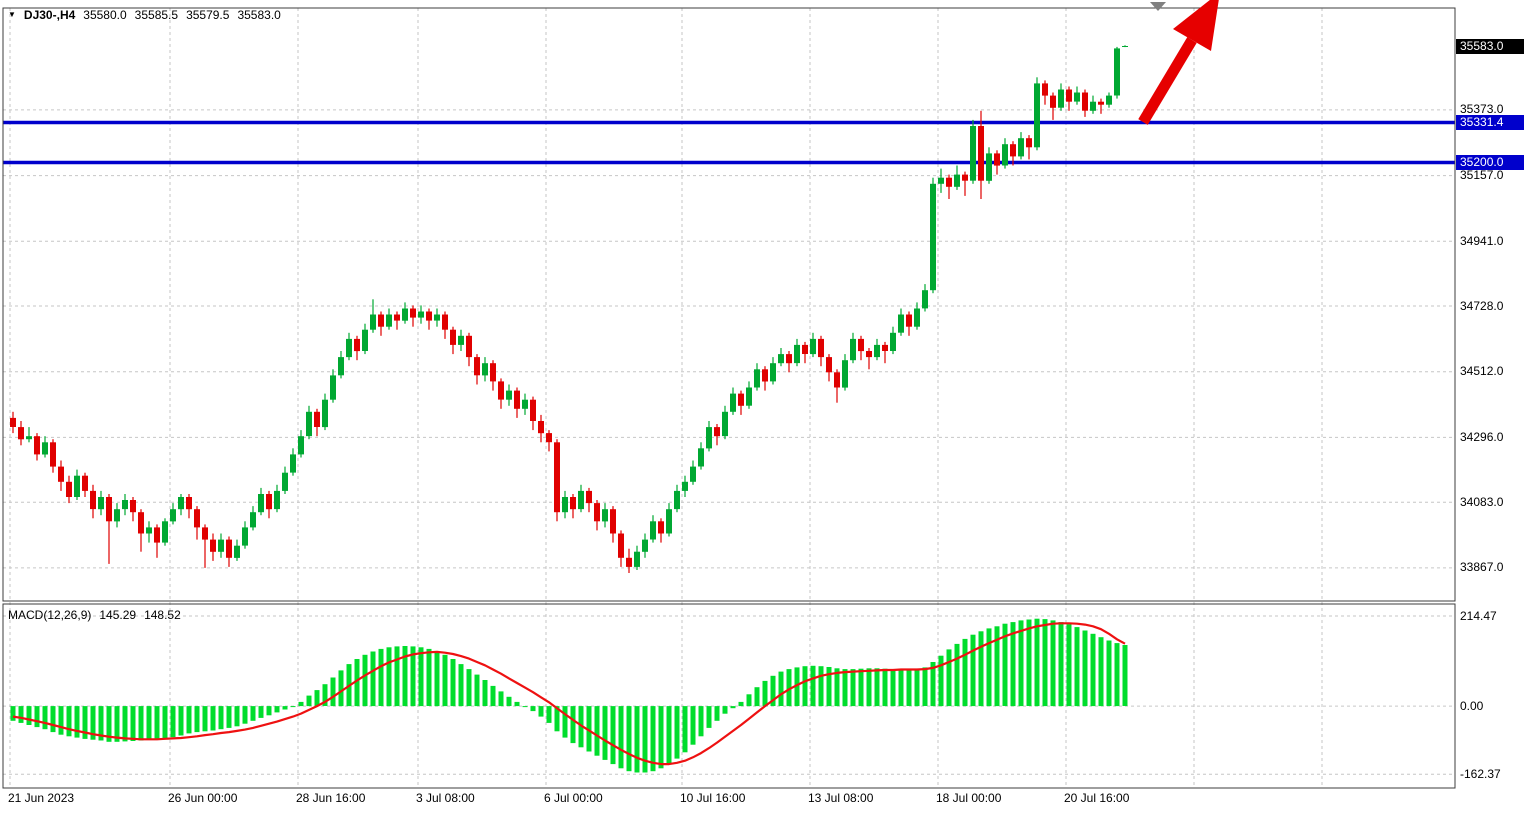  What do you see at coordinates (118, 615) in the screenshot?
I see `macd-current-value: 145.29` at bounding box center [118, 615].